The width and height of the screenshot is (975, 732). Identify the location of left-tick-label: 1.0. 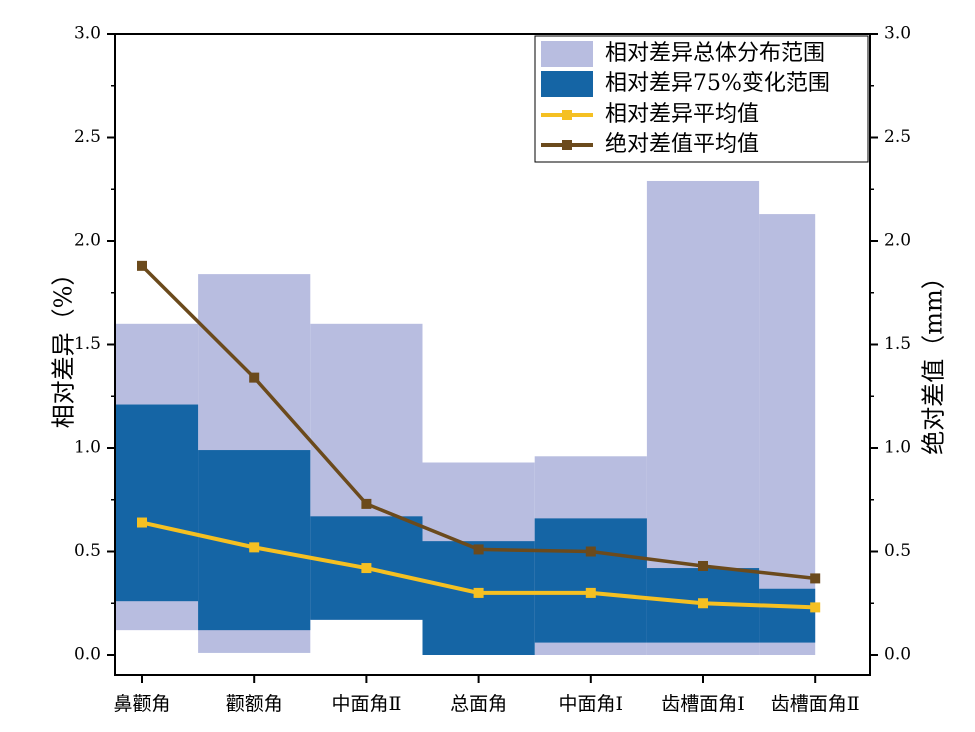
(87, 448).